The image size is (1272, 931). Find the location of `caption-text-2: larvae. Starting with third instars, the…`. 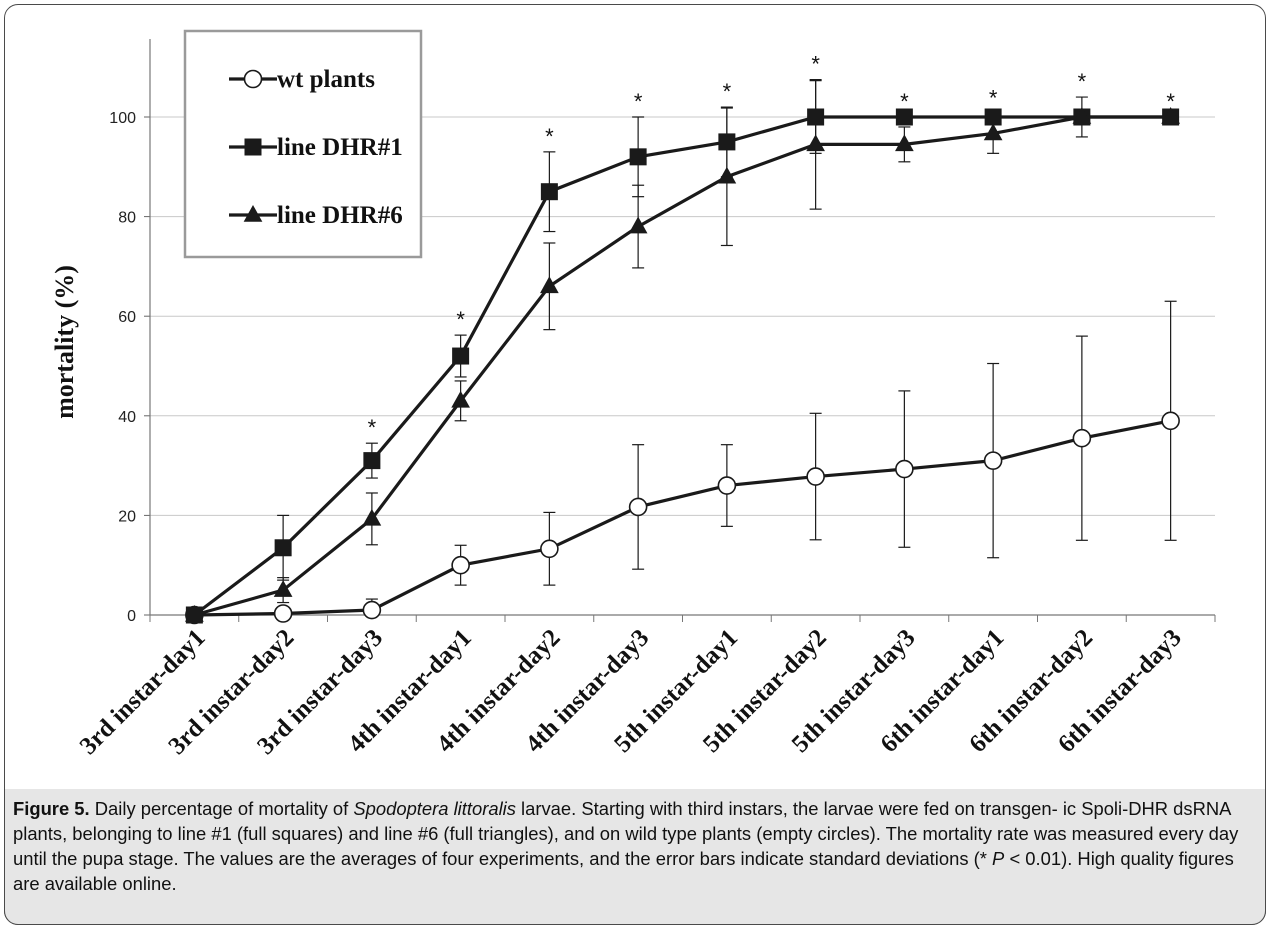

caption-text-2: larvae. Starting with third instars, the… is located at coordinates (626, 833).